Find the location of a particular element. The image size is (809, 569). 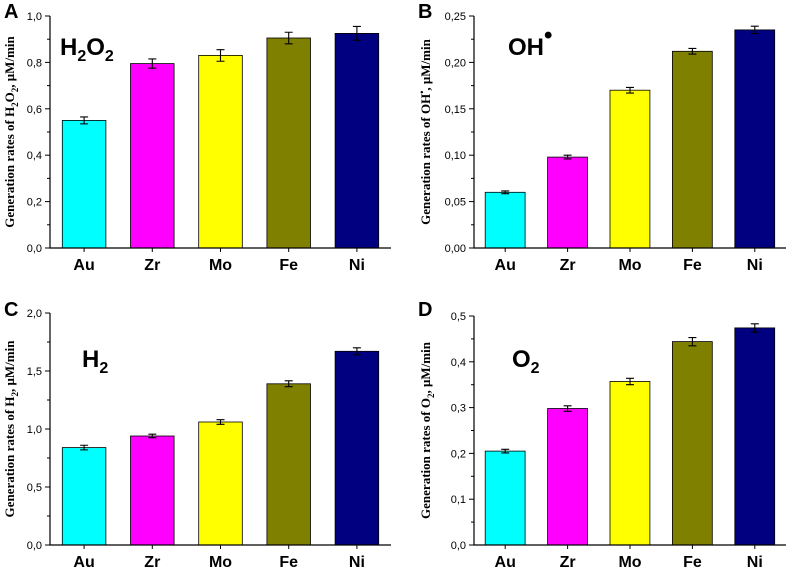

species-subscript-2: 2 is located at coordinates (109, 56).